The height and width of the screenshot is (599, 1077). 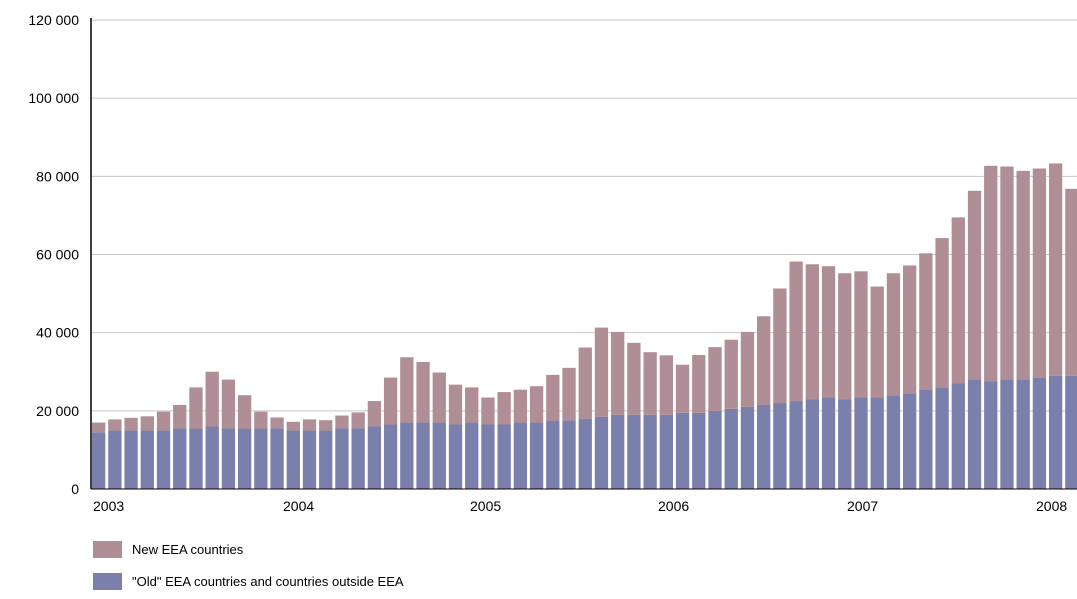 I want to click on legend-swatch-old-eea, so click(x=107, y=581).